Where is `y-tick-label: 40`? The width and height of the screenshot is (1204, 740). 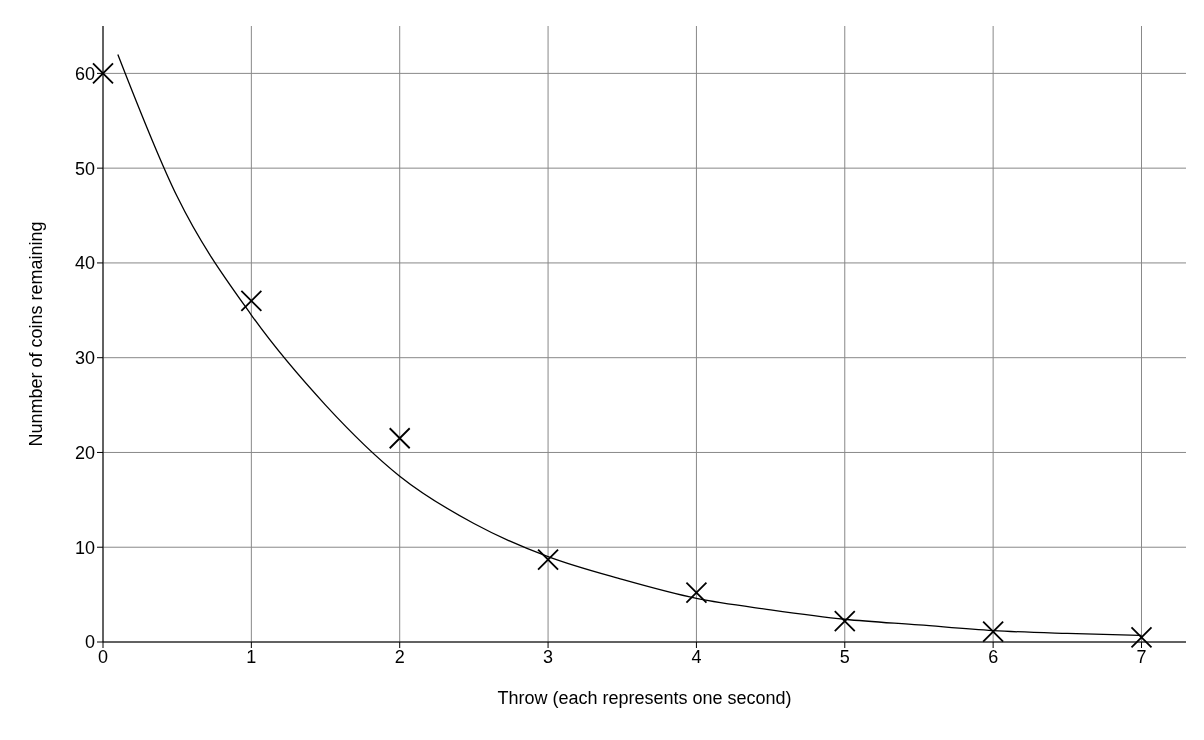
y-tick-label: 40 is located at coordinates (84, 263).